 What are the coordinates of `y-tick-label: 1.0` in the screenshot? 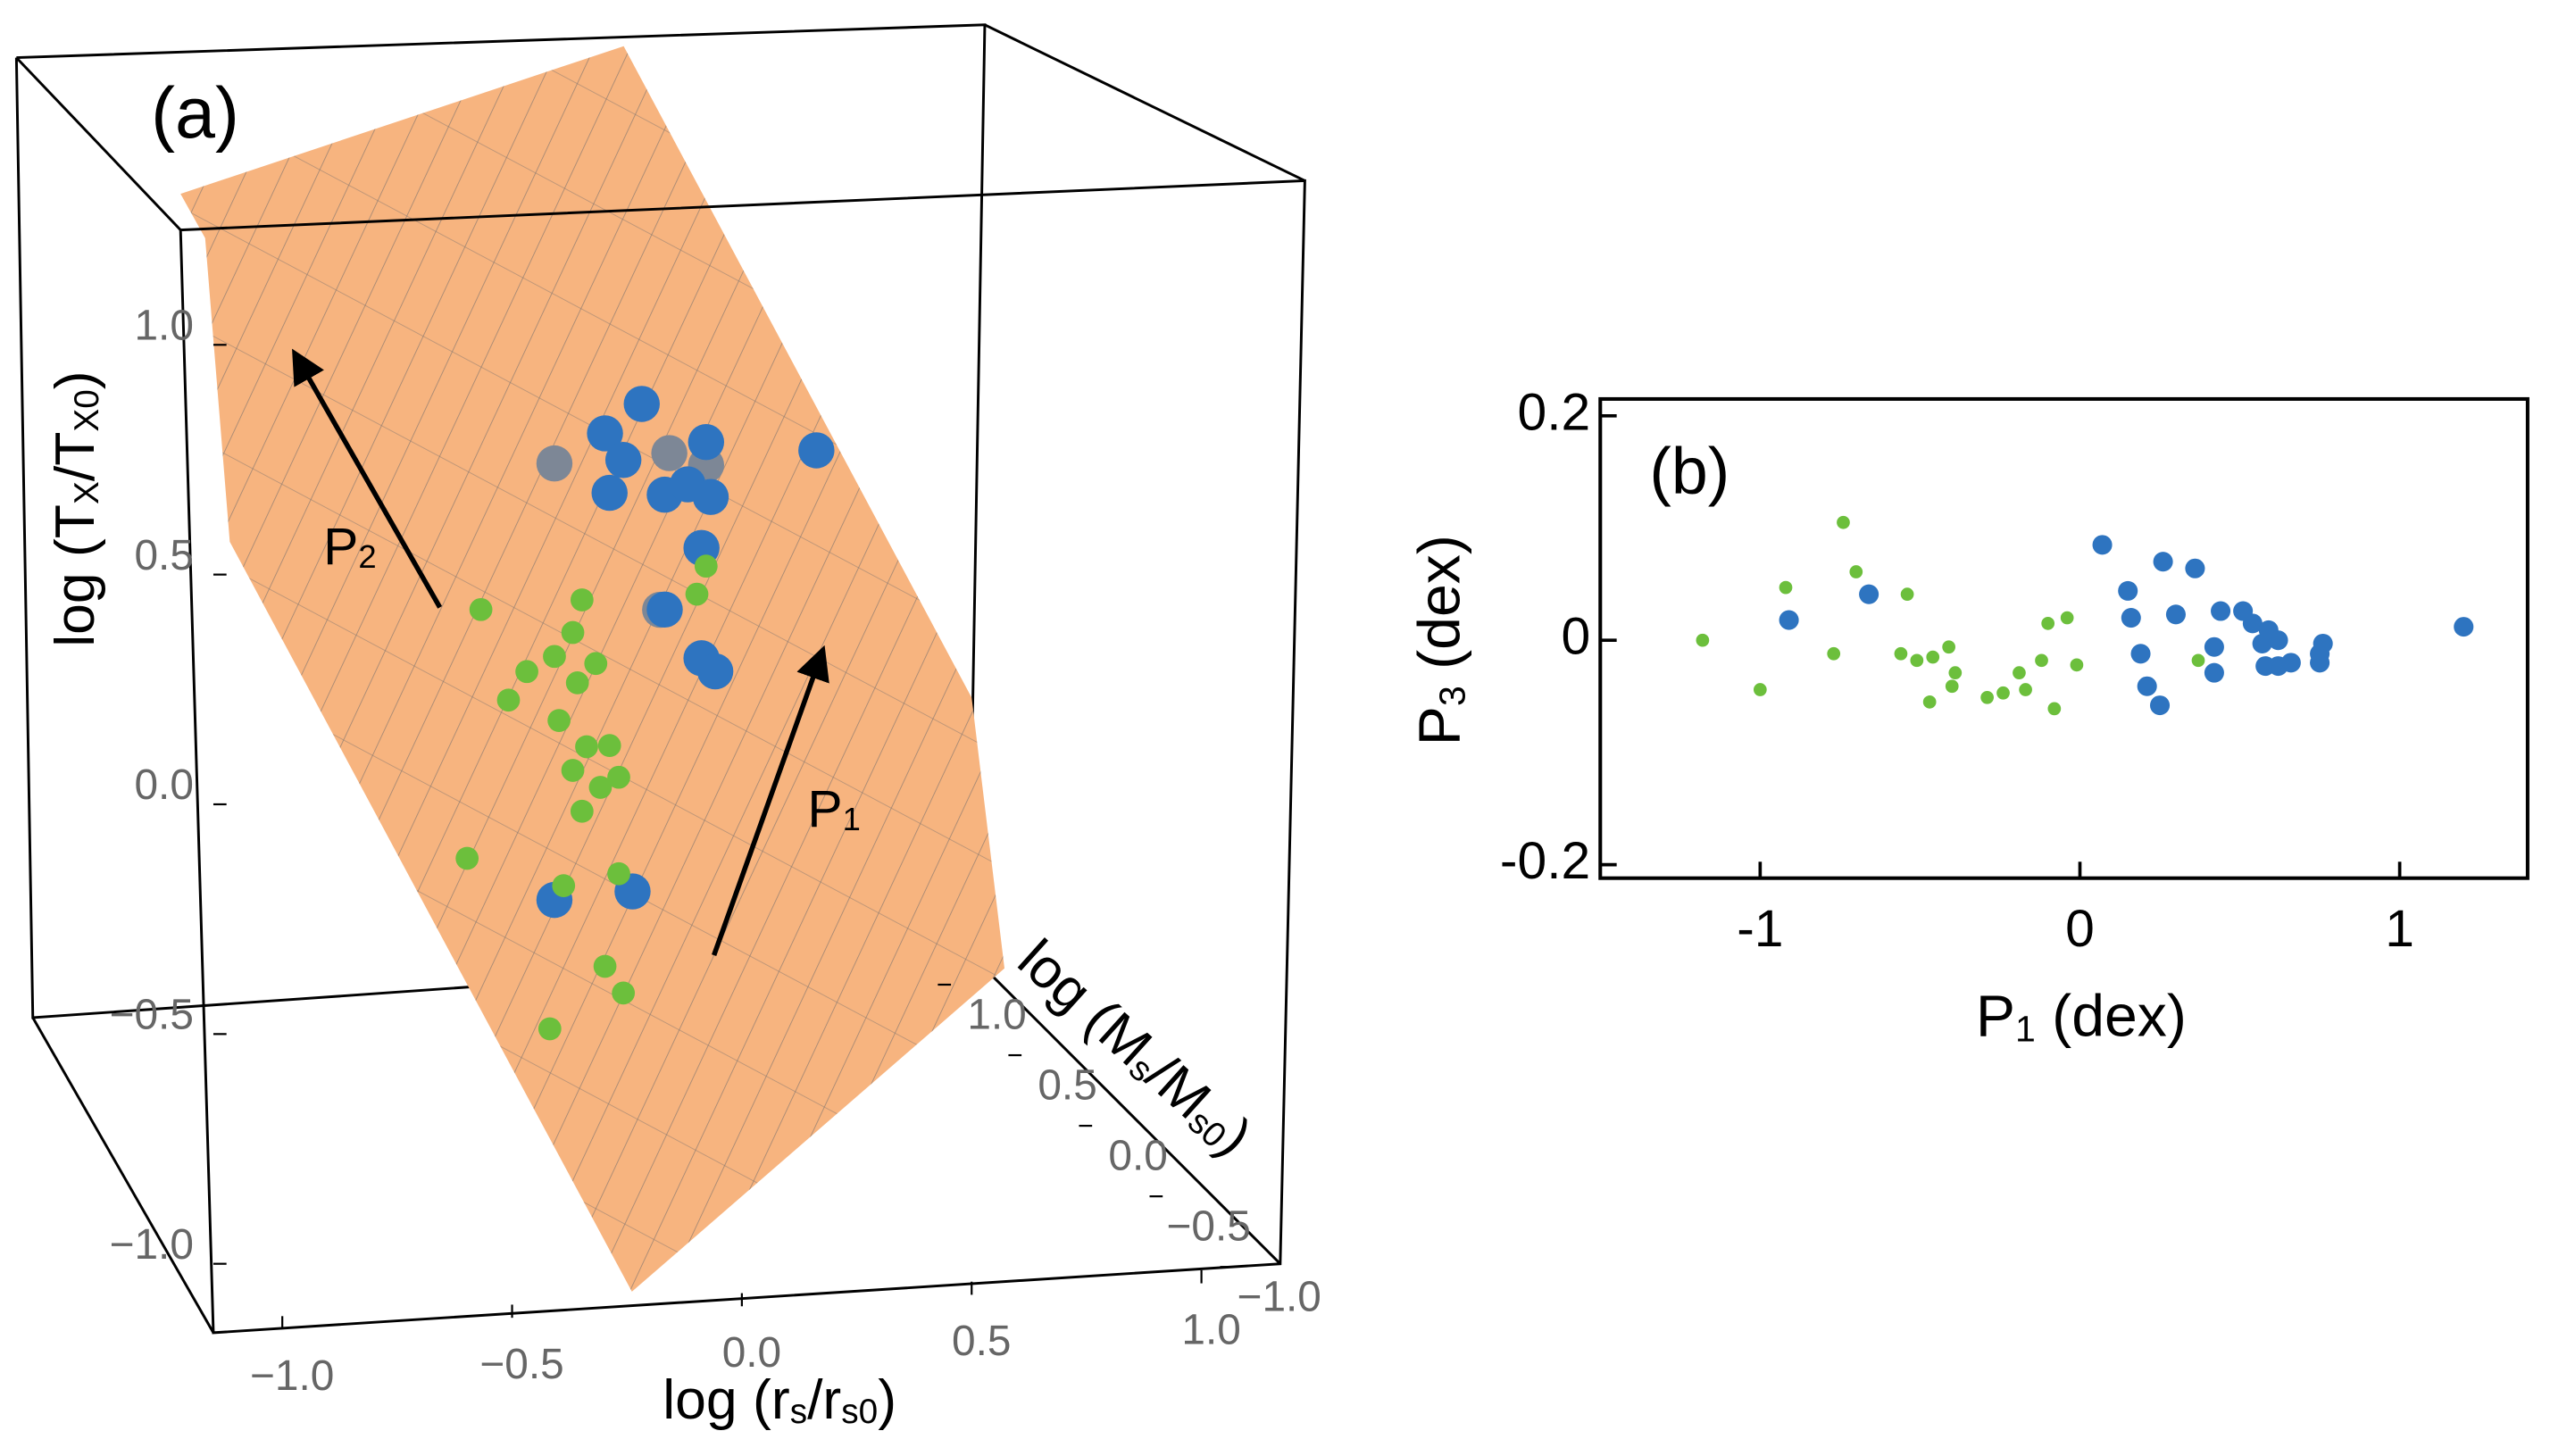 It's located at (997, 1015).